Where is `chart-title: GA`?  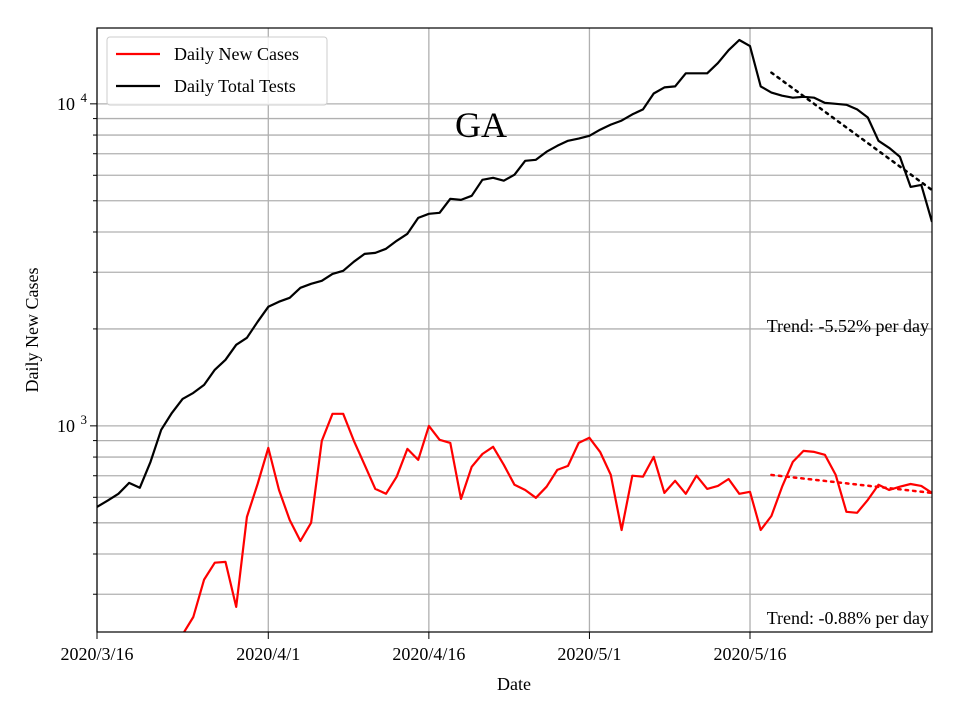 chart-title: GA is located at coordinates (481, 125).